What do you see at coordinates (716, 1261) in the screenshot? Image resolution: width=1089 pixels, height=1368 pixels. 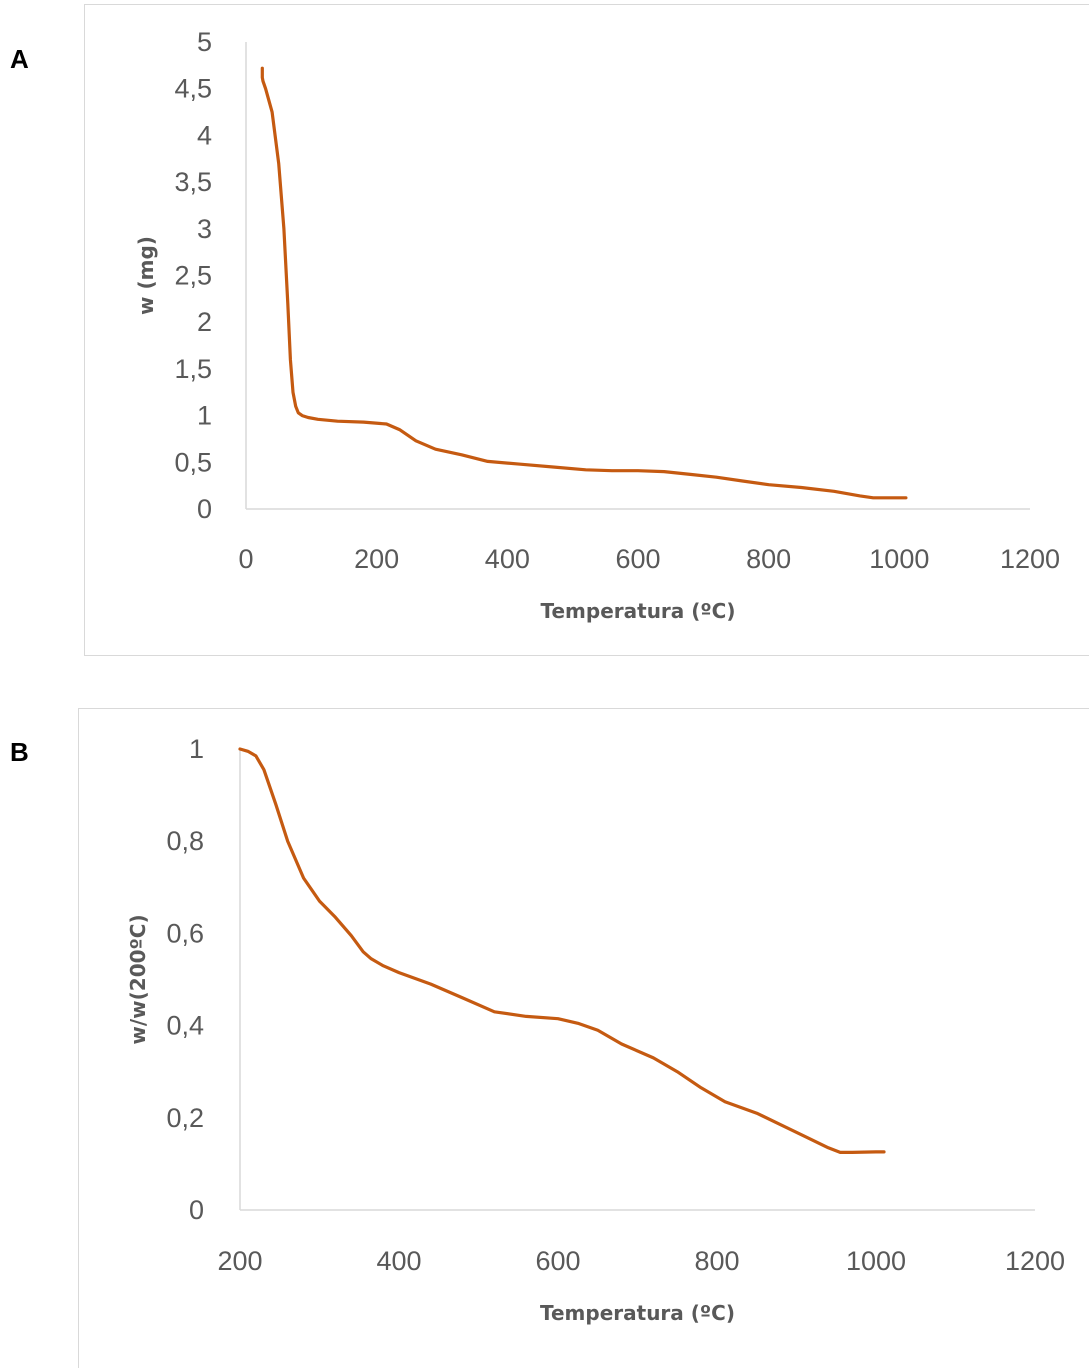 I see `chart-b-x-tick-label: 800` at bounding box center [716, 1261].